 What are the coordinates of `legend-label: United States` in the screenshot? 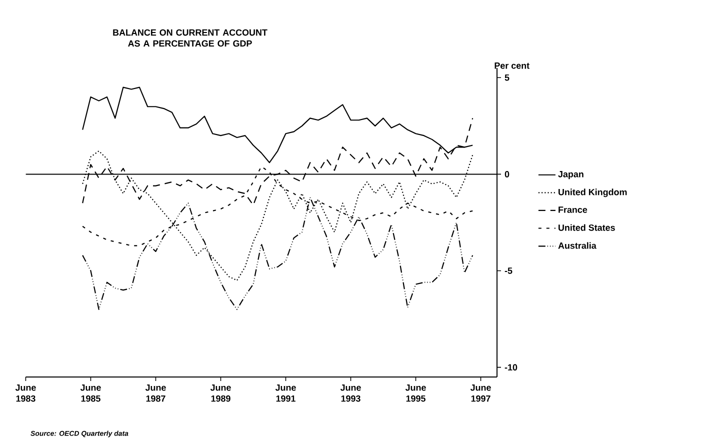 It's located at (586, 227).